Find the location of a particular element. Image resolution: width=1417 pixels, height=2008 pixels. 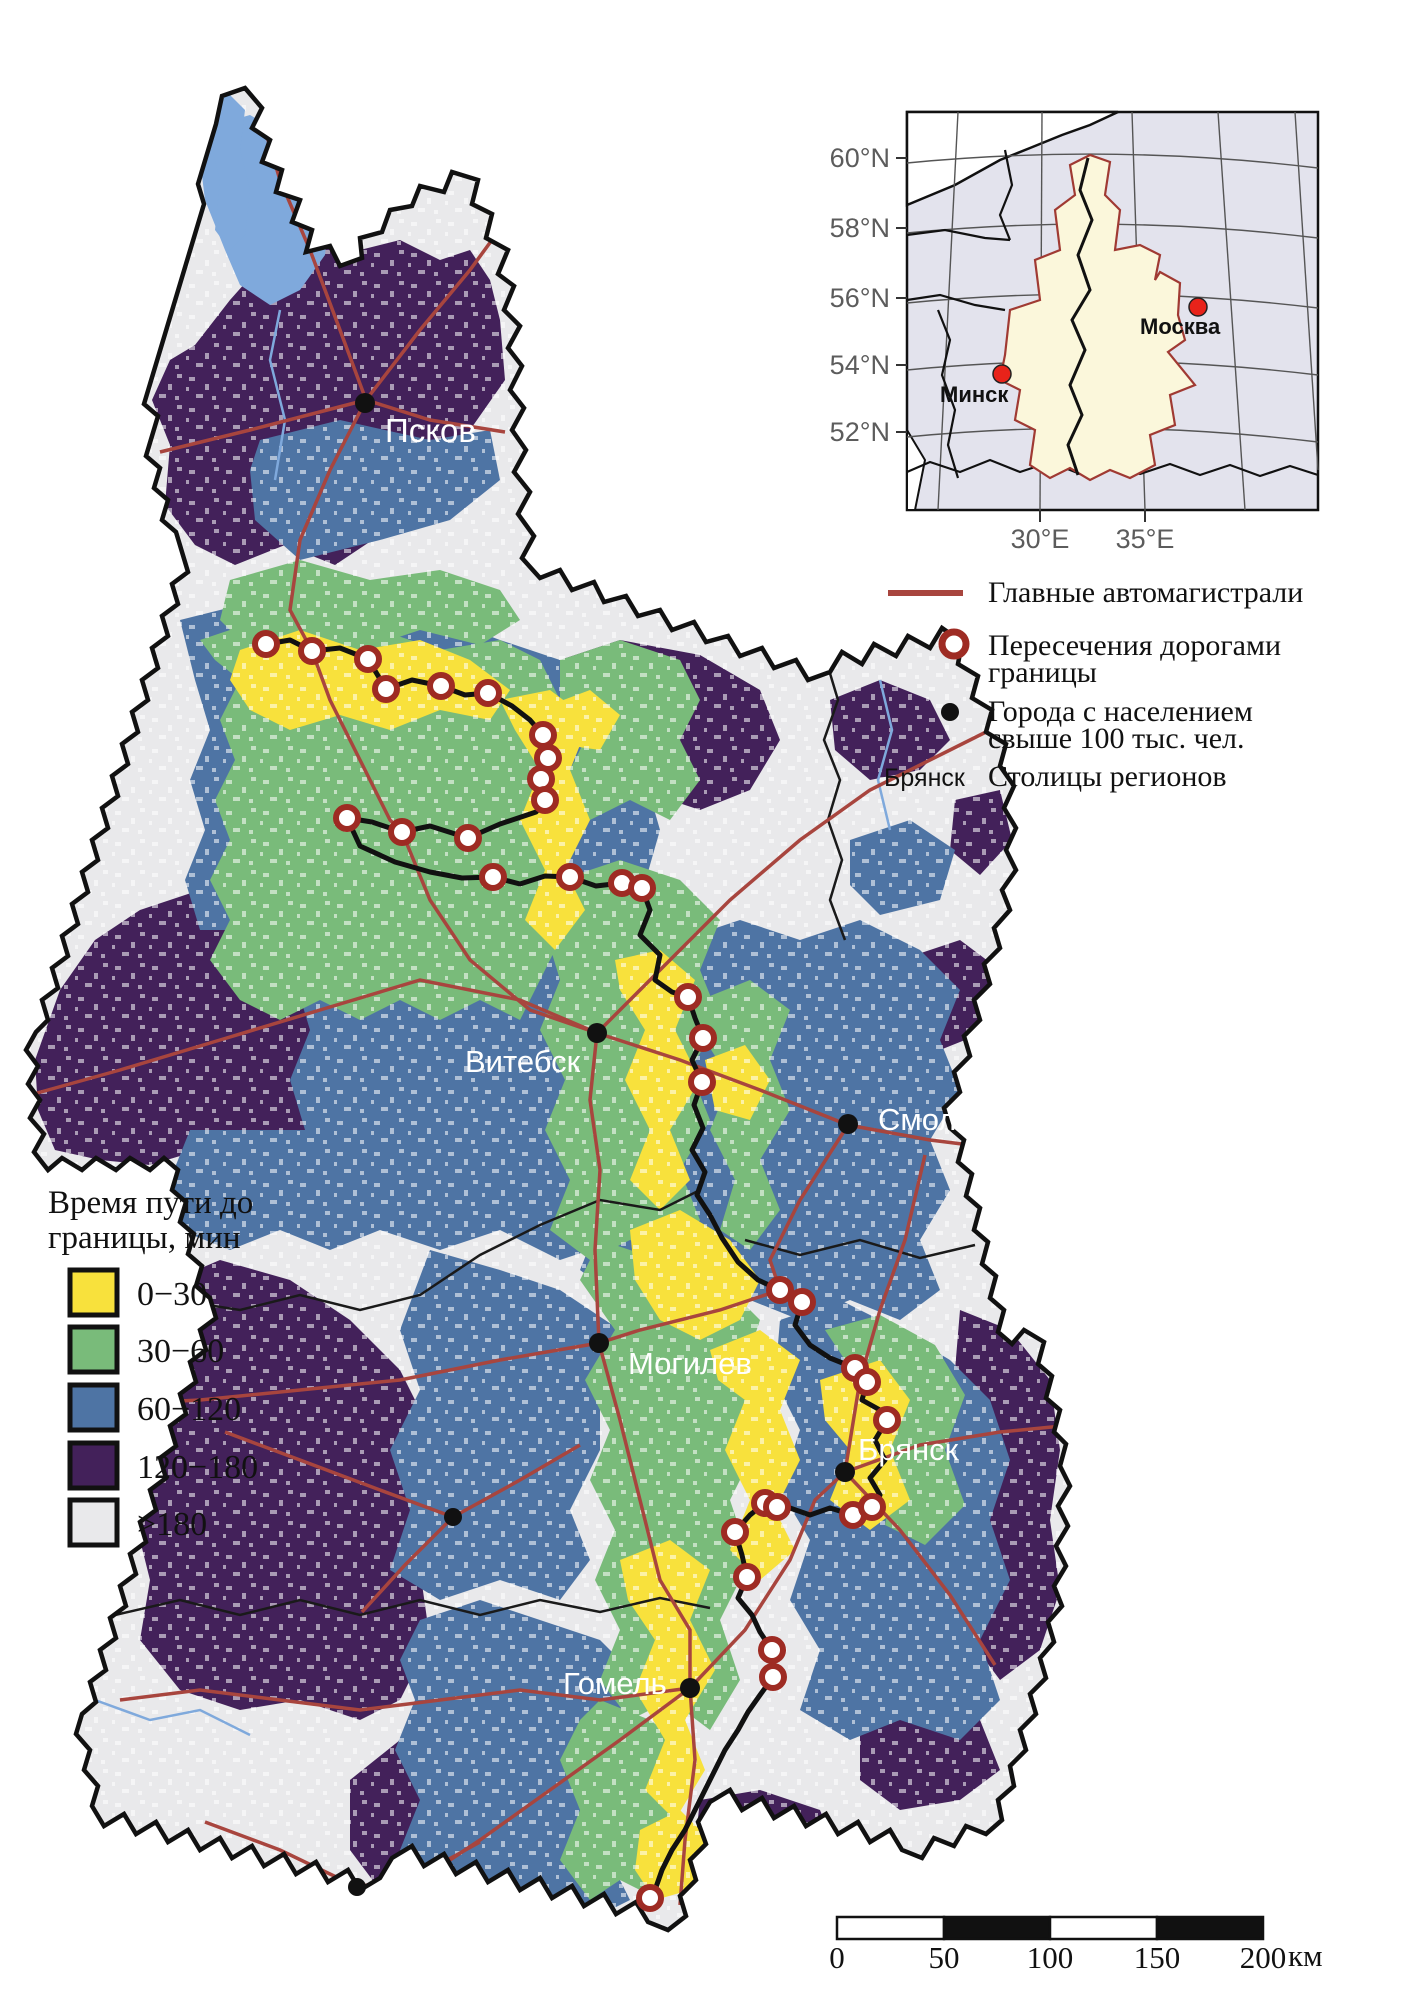

city-dot-legend-icon is located at coordinates (950, 712).